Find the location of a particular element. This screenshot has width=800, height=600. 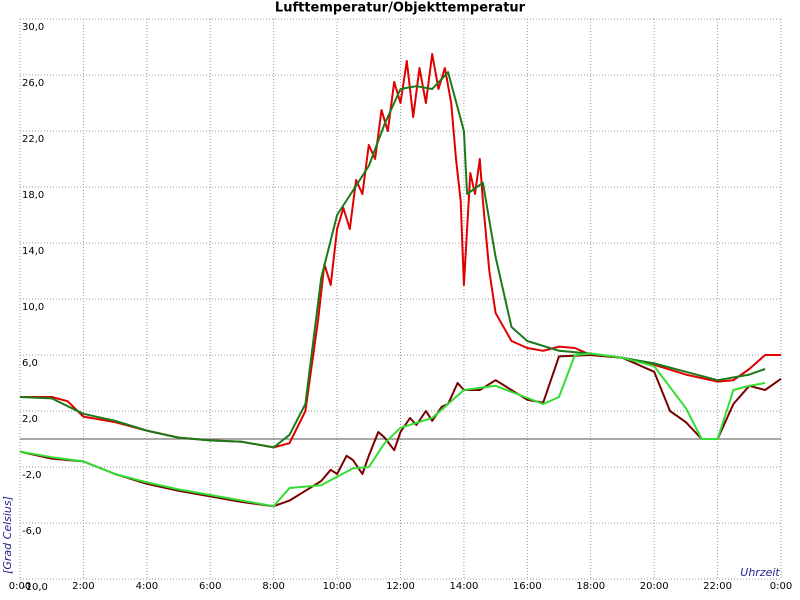

y-tick-label: -2,0 is located at coordinates (32, 475).